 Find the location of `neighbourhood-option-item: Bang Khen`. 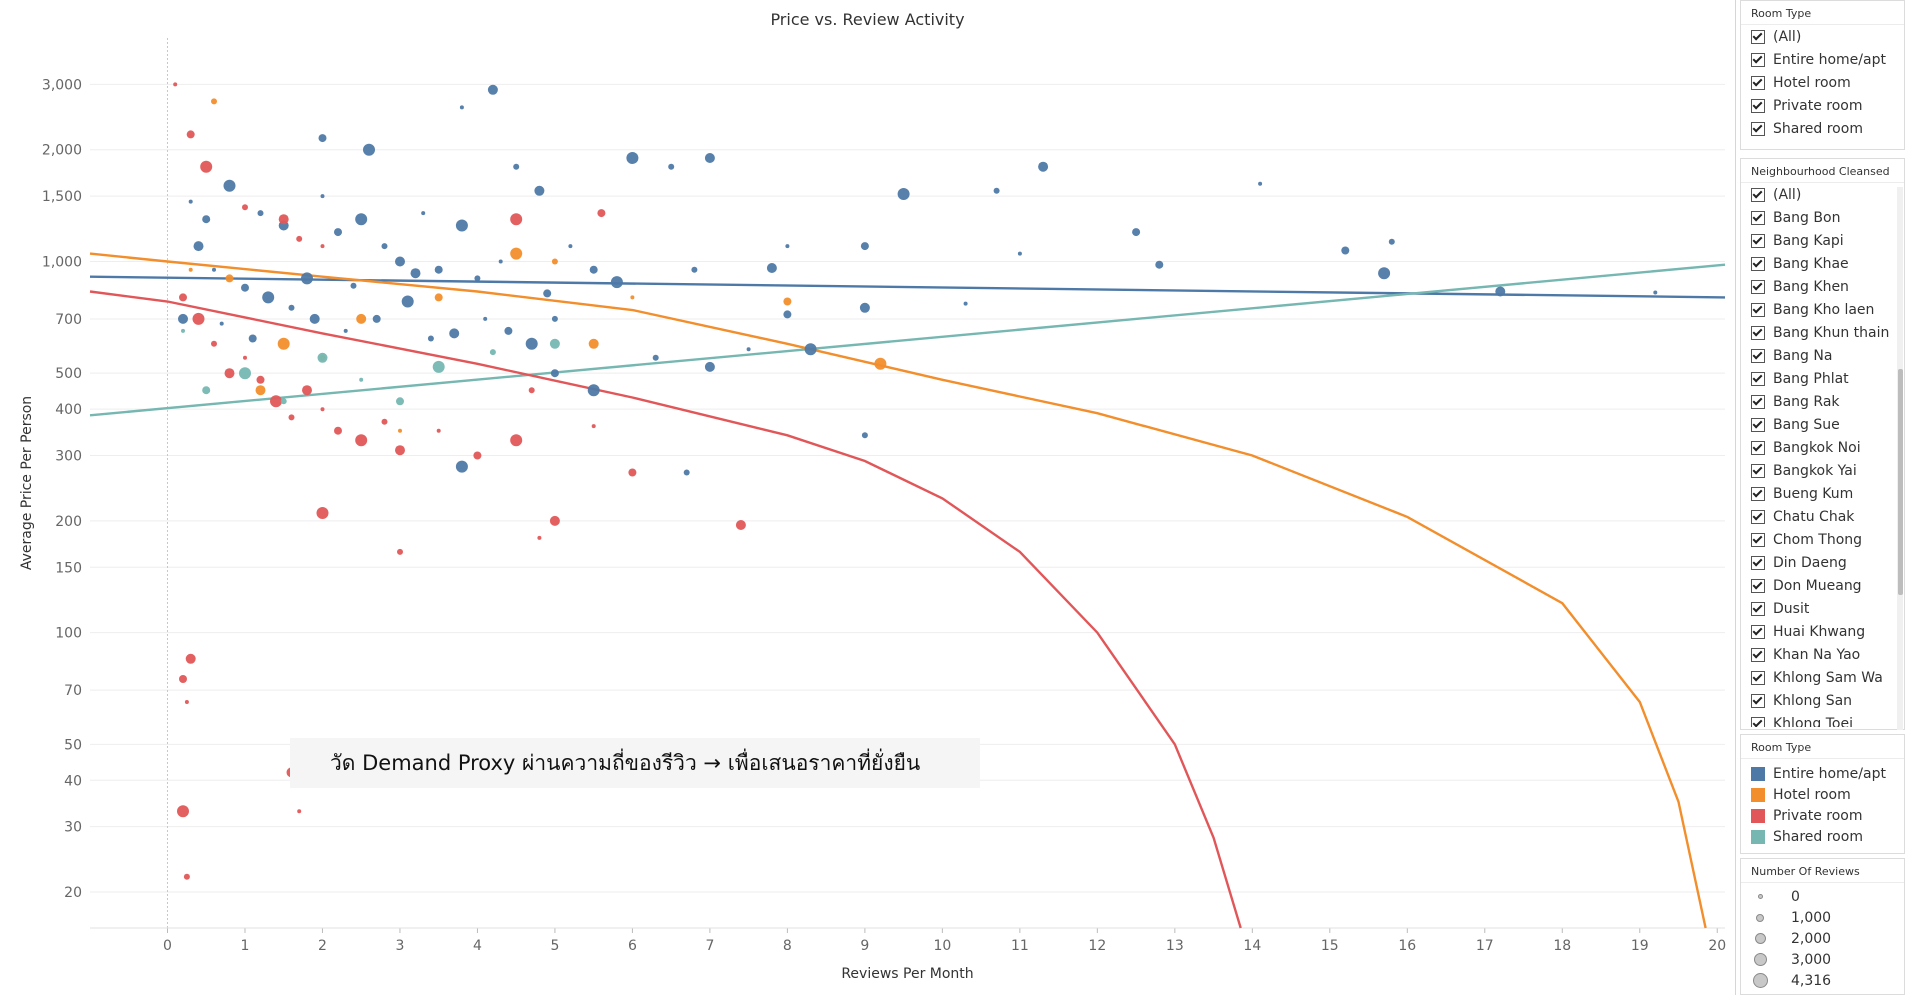

neighbourhood-option-item: Bang Khen is located at coordinates (1822, 286).